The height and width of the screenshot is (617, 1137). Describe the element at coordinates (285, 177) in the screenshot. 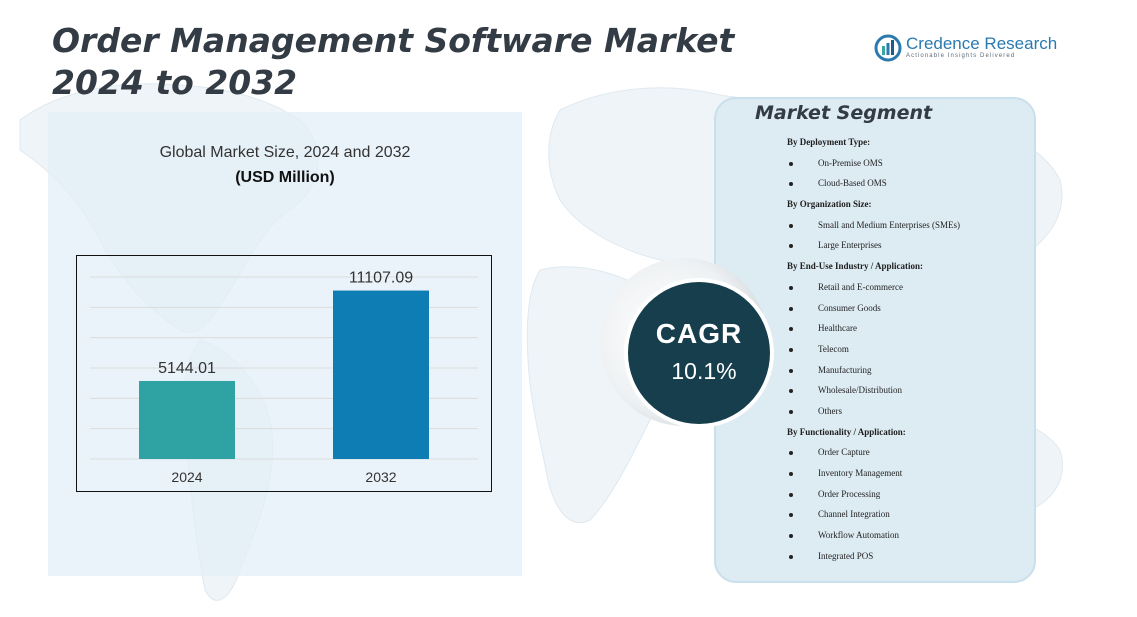

I see `chart-unit: (USD Million)` at that location.